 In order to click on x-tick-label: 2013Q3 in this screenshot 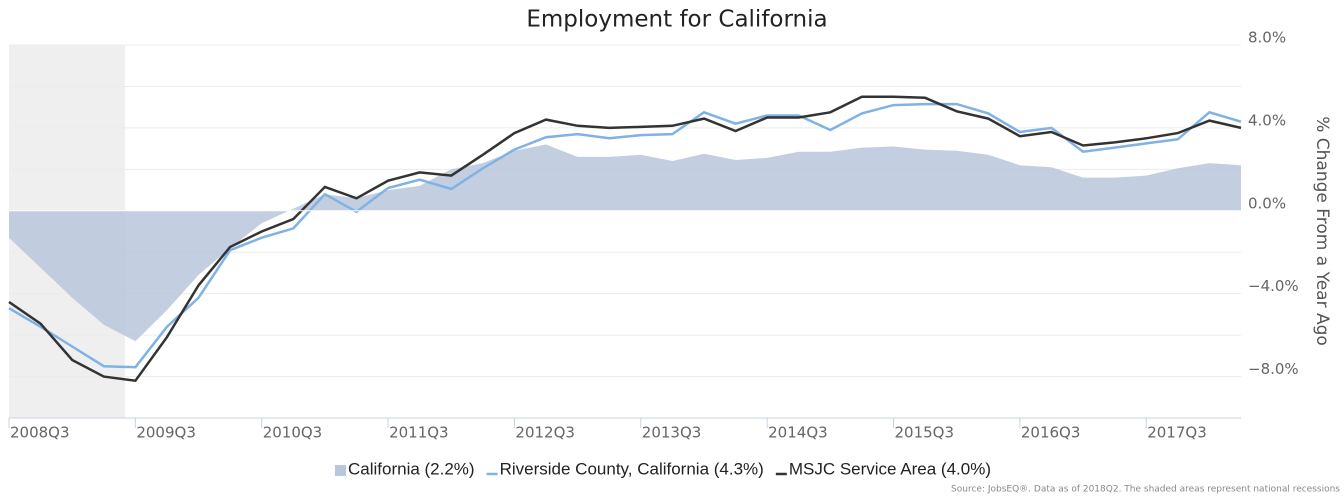, I will do `click(672, 433)`.